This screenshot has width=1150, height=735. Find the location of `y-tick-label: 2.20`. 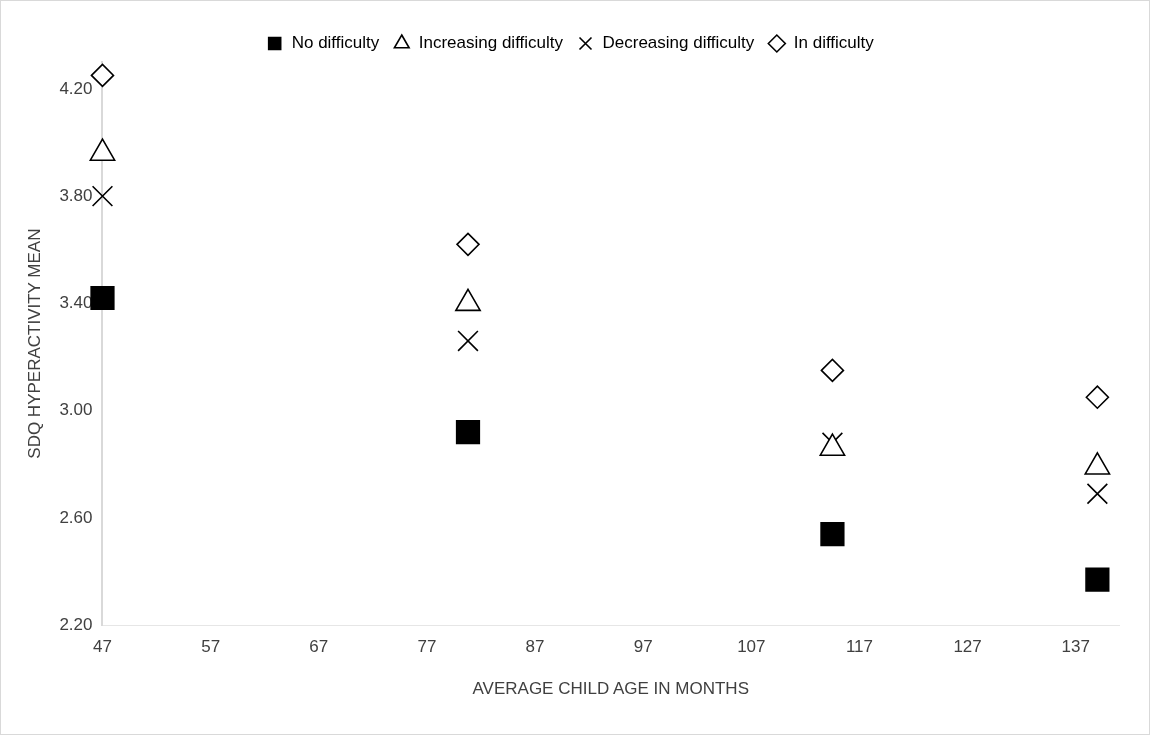

y-tick-label: 2.20 is located at coordinates (76, 624).